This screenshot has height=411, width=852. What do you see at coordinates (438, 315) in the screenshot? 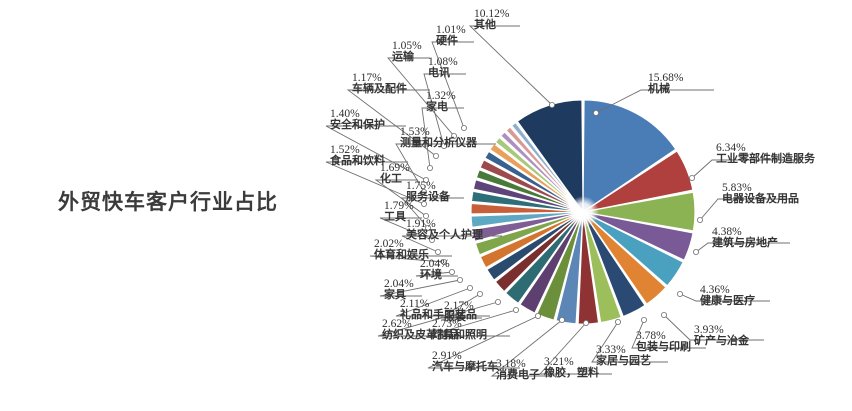
I see `slice-category-name: 礼品和手工艺品` at bounding box center [438, 315].